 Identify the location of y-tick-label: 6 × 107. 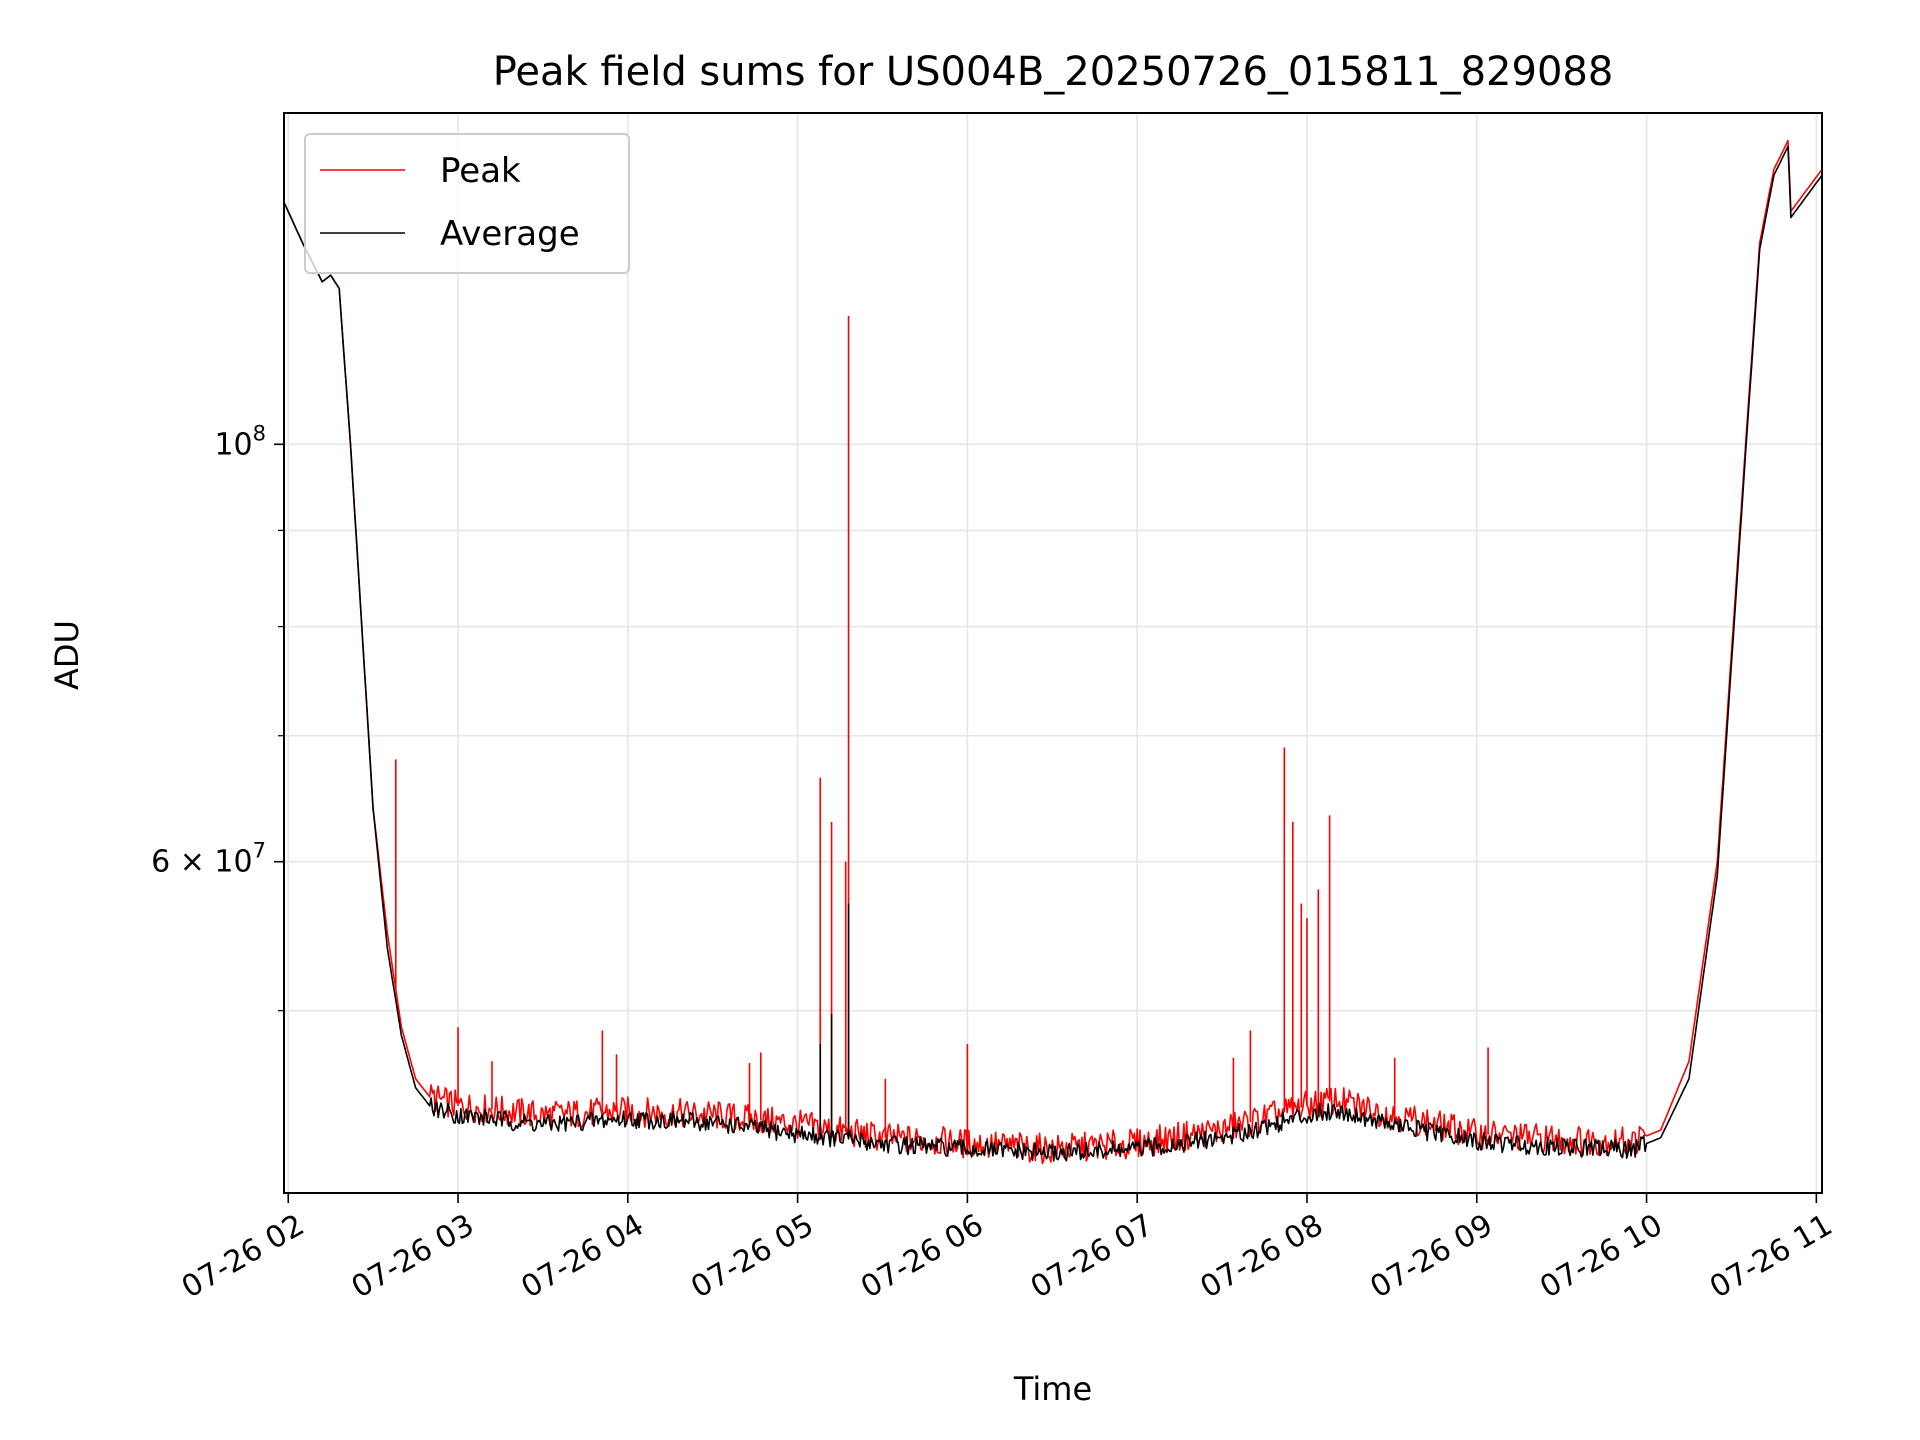
(208, 859).